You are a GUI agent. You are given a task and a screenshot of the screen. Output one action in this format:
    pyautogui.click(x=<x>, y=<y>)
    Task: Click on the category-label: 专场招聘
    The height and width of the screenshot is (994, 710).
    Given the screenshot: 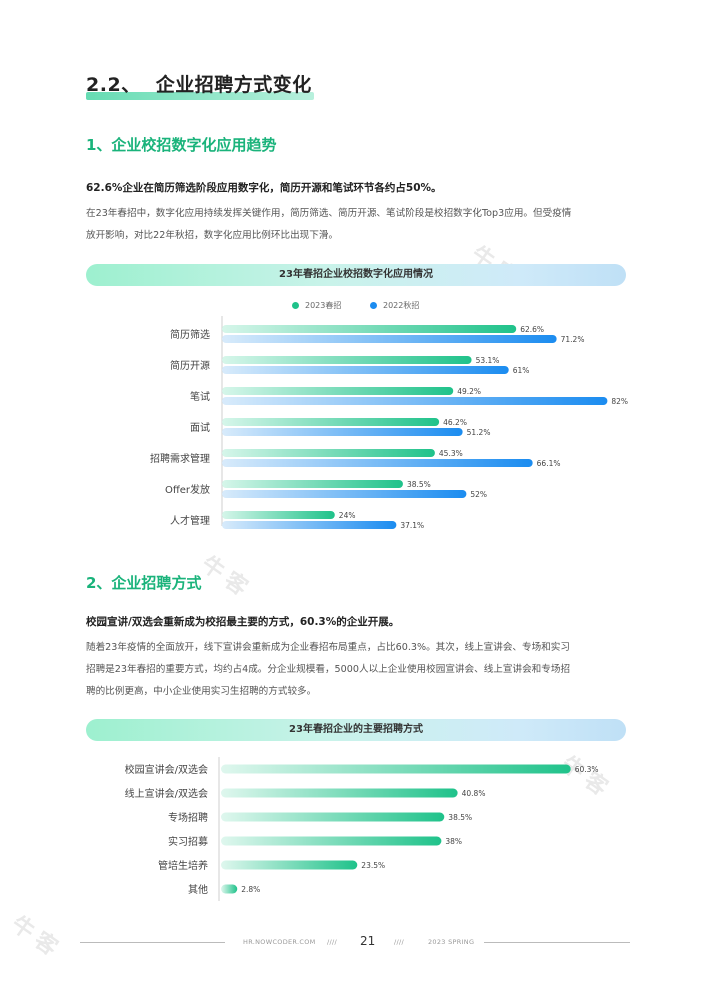 What is the action you would take?
    pyautogui.click(x=188, y=817)
    